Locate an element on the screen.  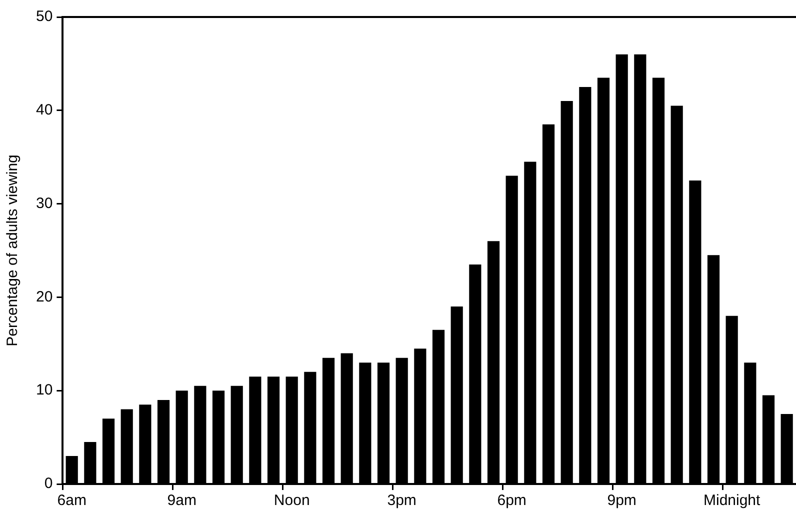
y-tick-label: 0 is located at coordinates (48, 483).